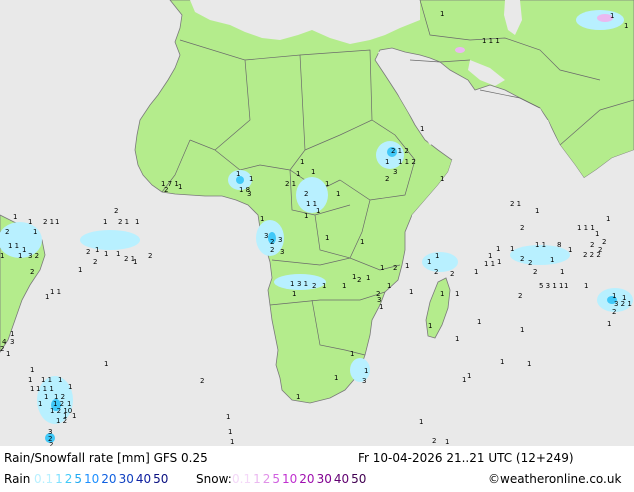 This screenshot has height=492, width=634. I want to click on snow-scale: 0.1 1 2 5 10 20 30 40 50, so click(300, 479).